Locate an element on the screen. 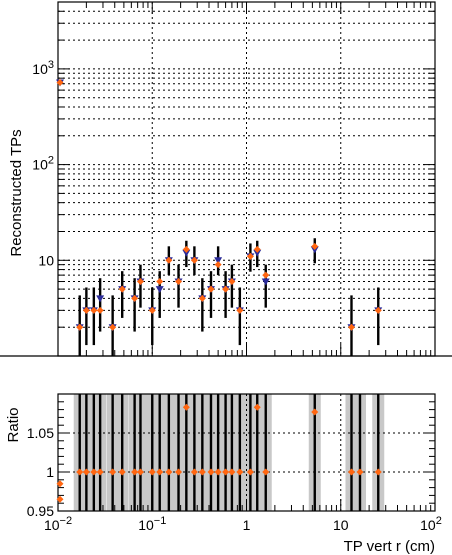 Image resolution: width=452 pixels, height=555 pixels. ratio-x-tick-label: 1 is located at coordinates (247, 525).